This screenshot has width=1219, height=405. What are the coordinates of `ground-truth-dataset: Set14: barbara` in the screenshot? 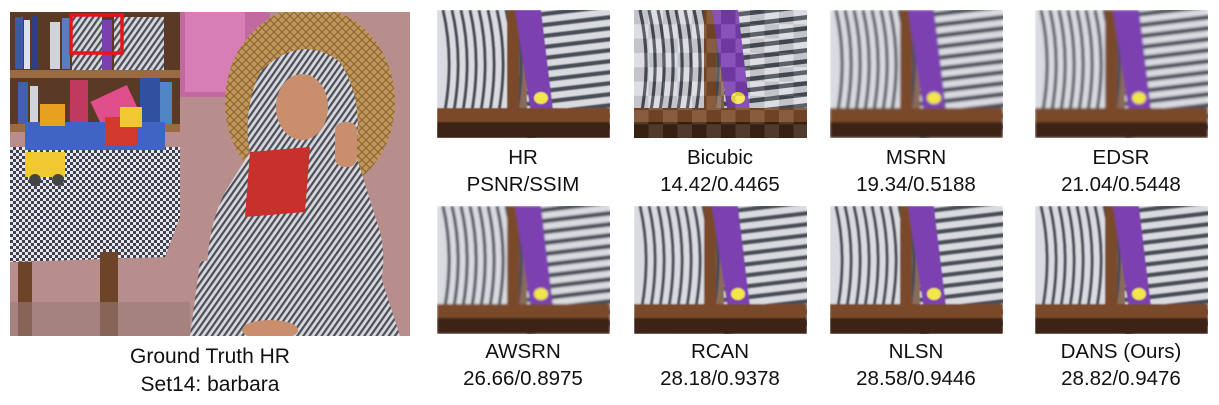 It's located at (210, 384).